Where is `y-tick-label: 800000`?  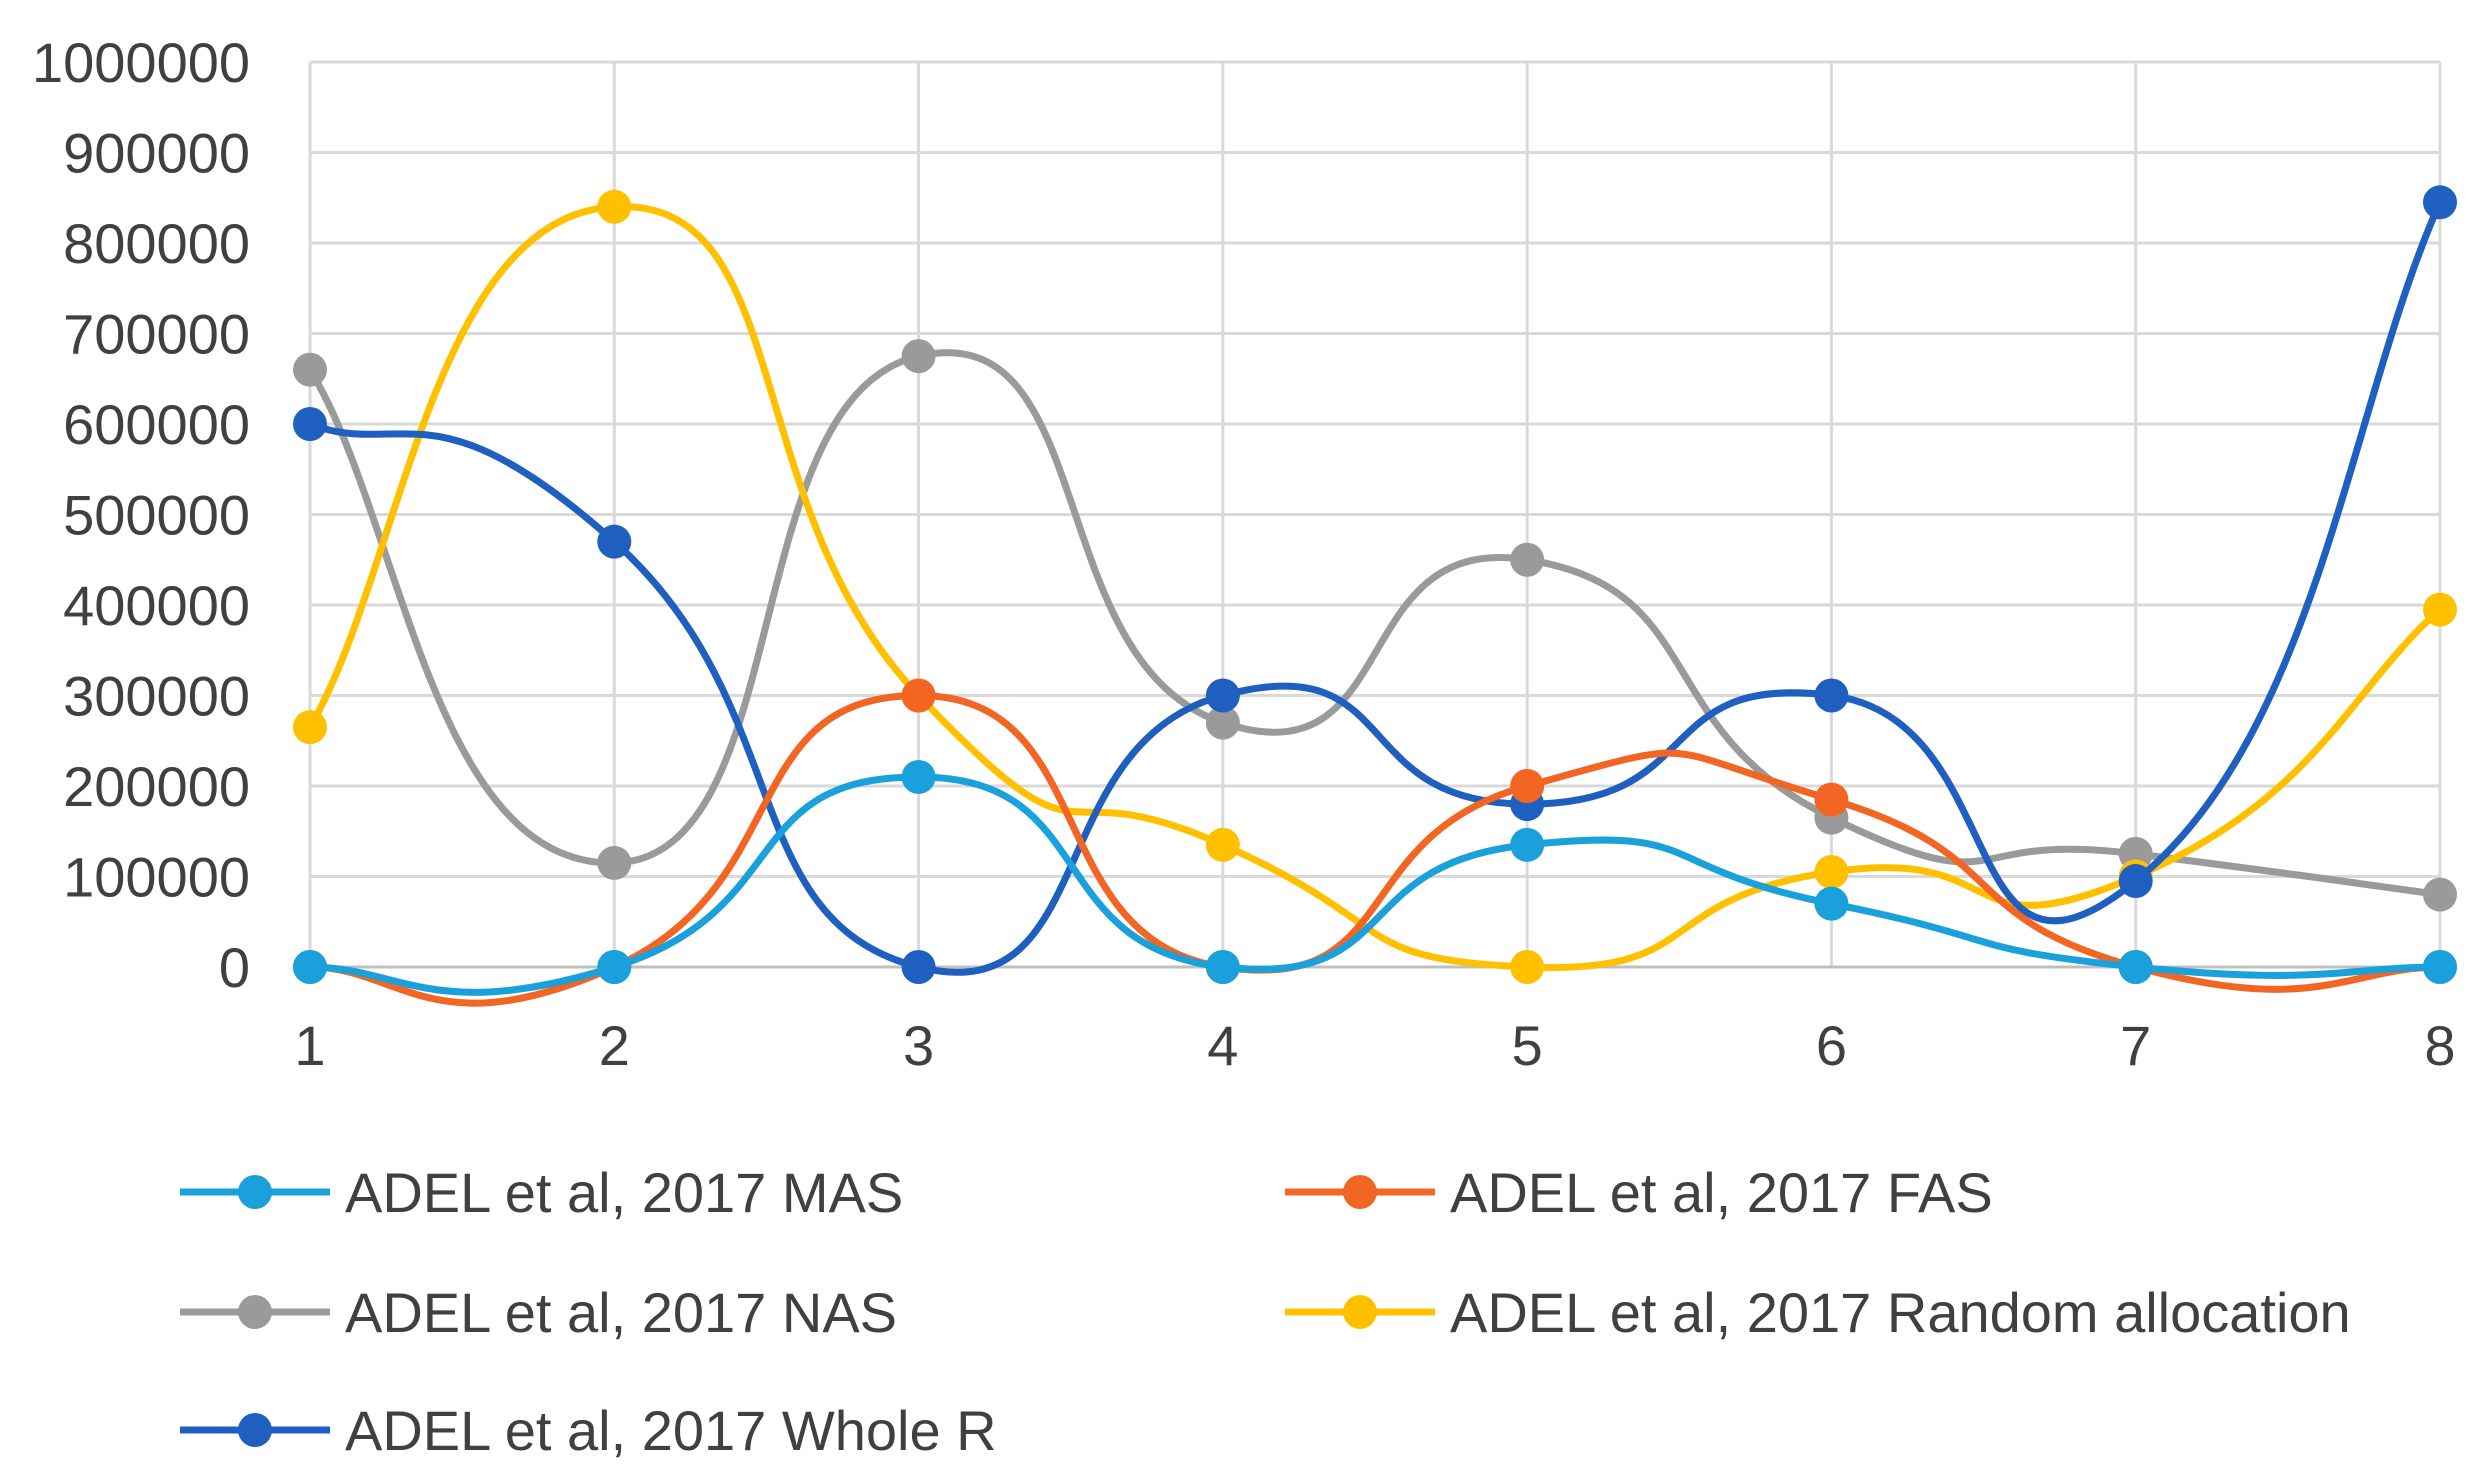 y-tick-label: 800000 is located at coordinates (156, 243).